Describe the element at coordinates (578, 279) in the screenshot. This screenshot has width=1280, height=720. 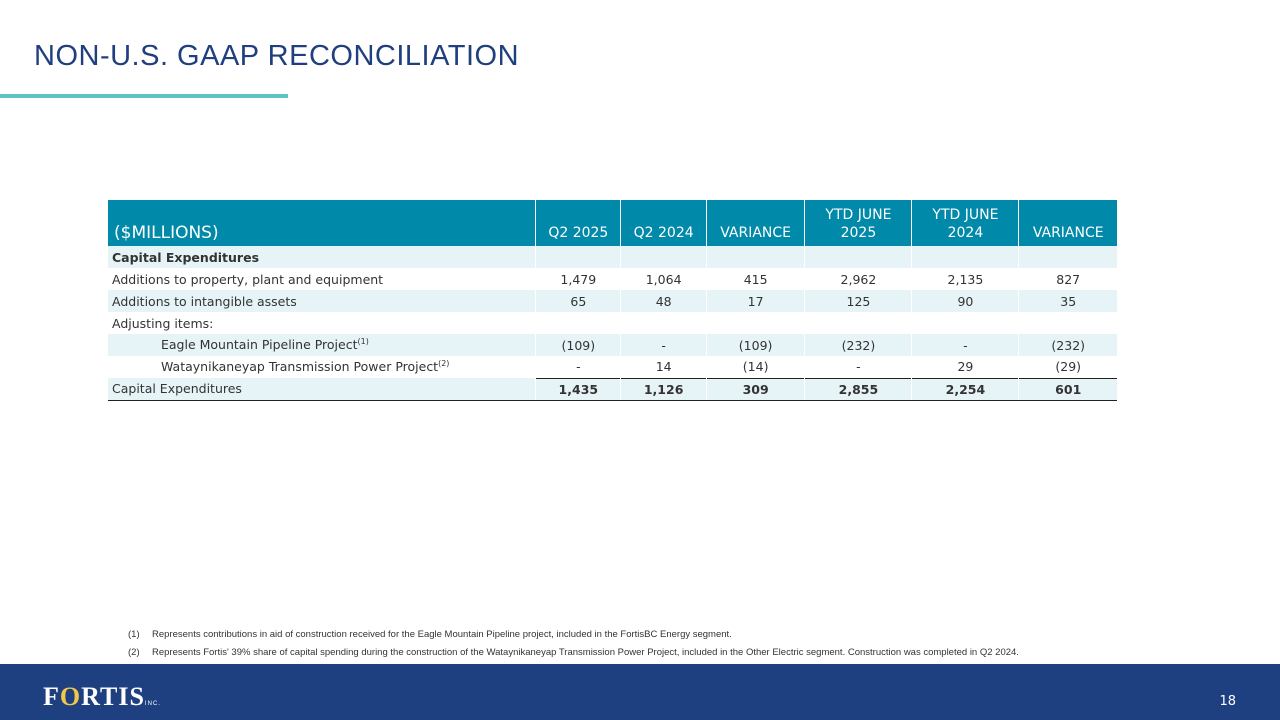
I see `cell-value: 1,479` at that location.